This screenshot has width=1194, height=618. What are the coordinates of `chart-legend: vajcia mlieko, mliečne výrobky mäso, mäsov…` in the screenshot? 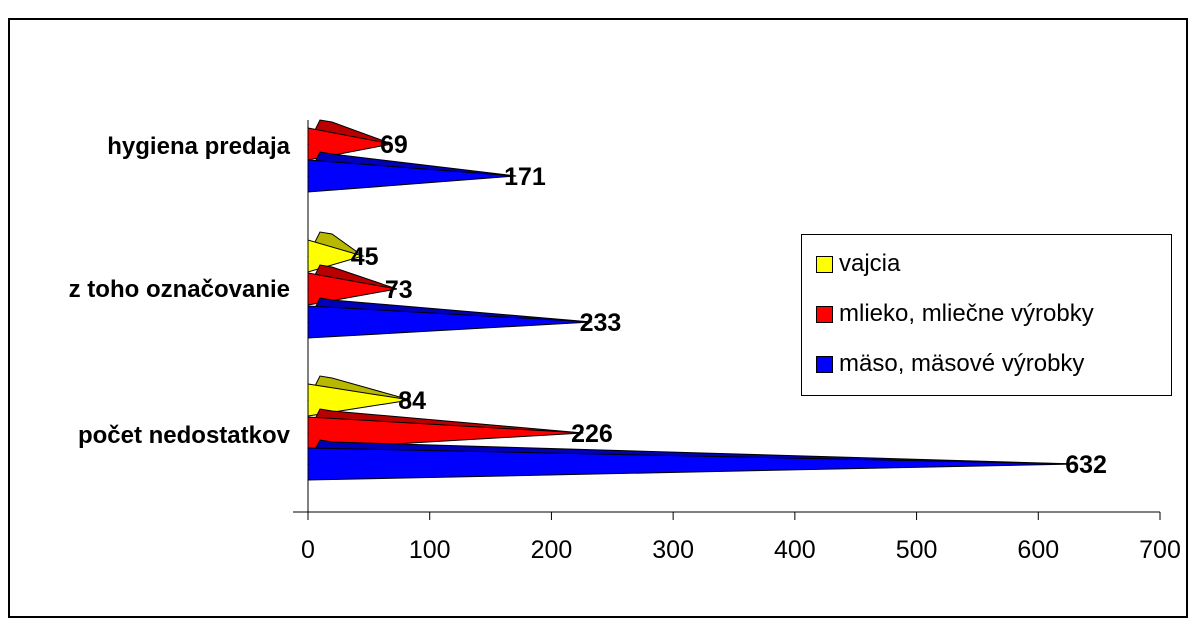 It's located at (986, 315).